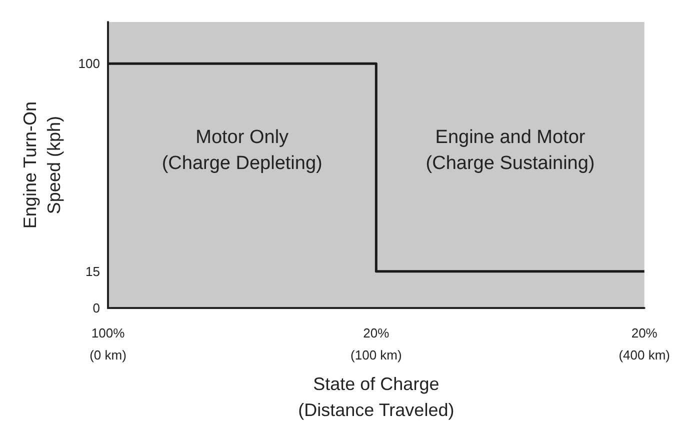  Describe the element at coordinates (242, 150) in the screenshot. I see `annotation: Motor Only (Charge Depleting)` at that location.